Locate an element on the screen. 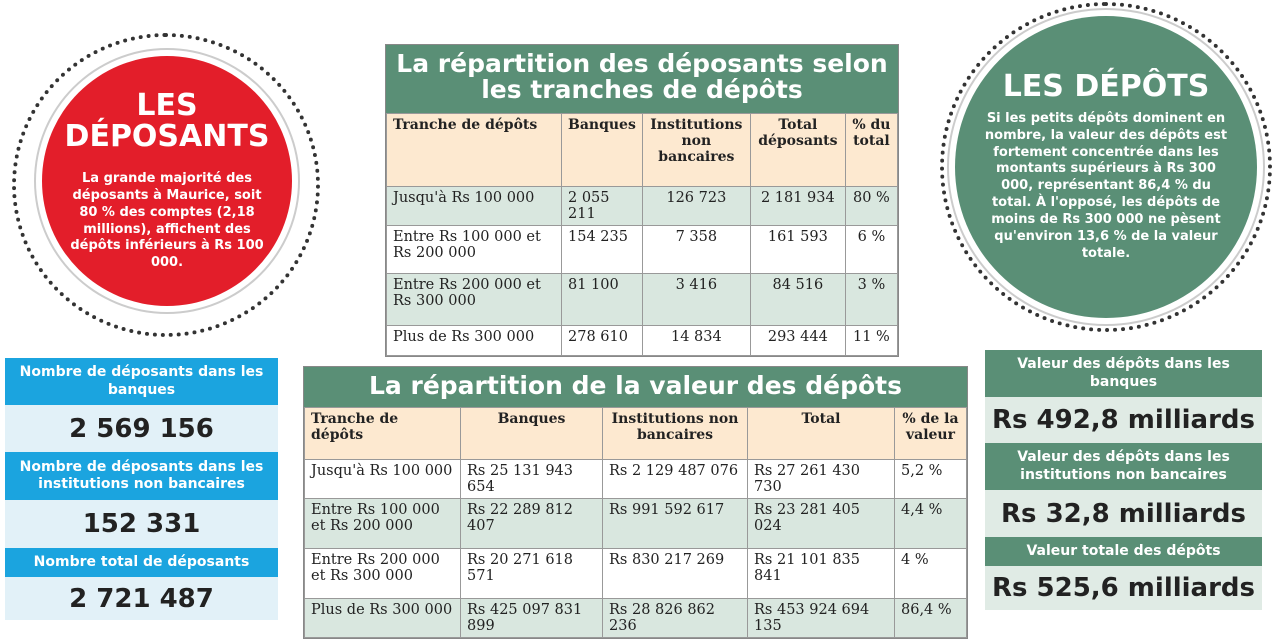  left-stat-value: 2 569 156 is located at coordinates (141, 428).